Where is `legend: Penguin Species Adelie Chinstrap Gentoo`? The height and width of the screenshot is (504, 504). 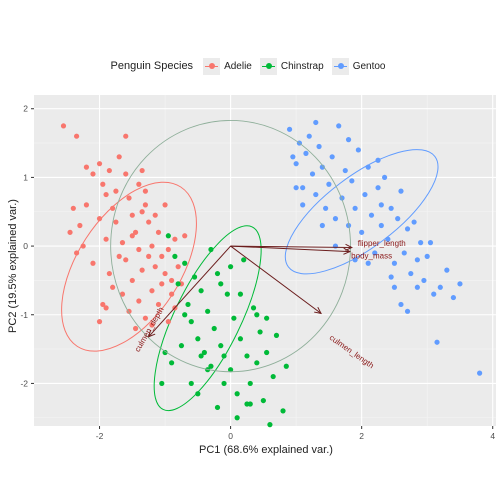
legend: Penguin Species Adelie Chinstrap Gentoo is located at coordinates (252, 66).